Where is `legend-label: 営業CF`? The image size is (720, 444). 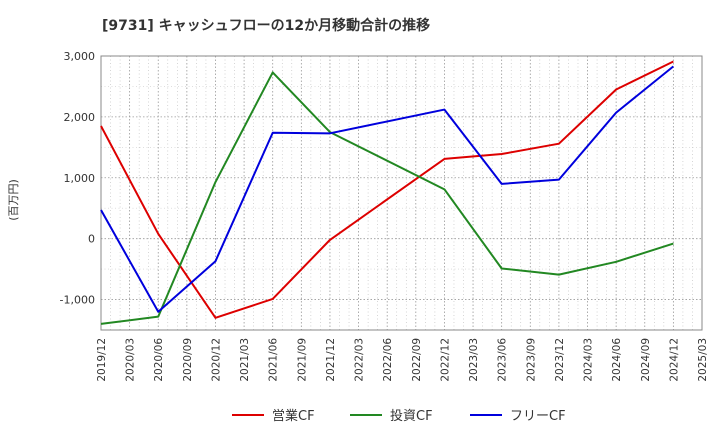 legend-label: 営業CF is located at coordinates (293, 416).